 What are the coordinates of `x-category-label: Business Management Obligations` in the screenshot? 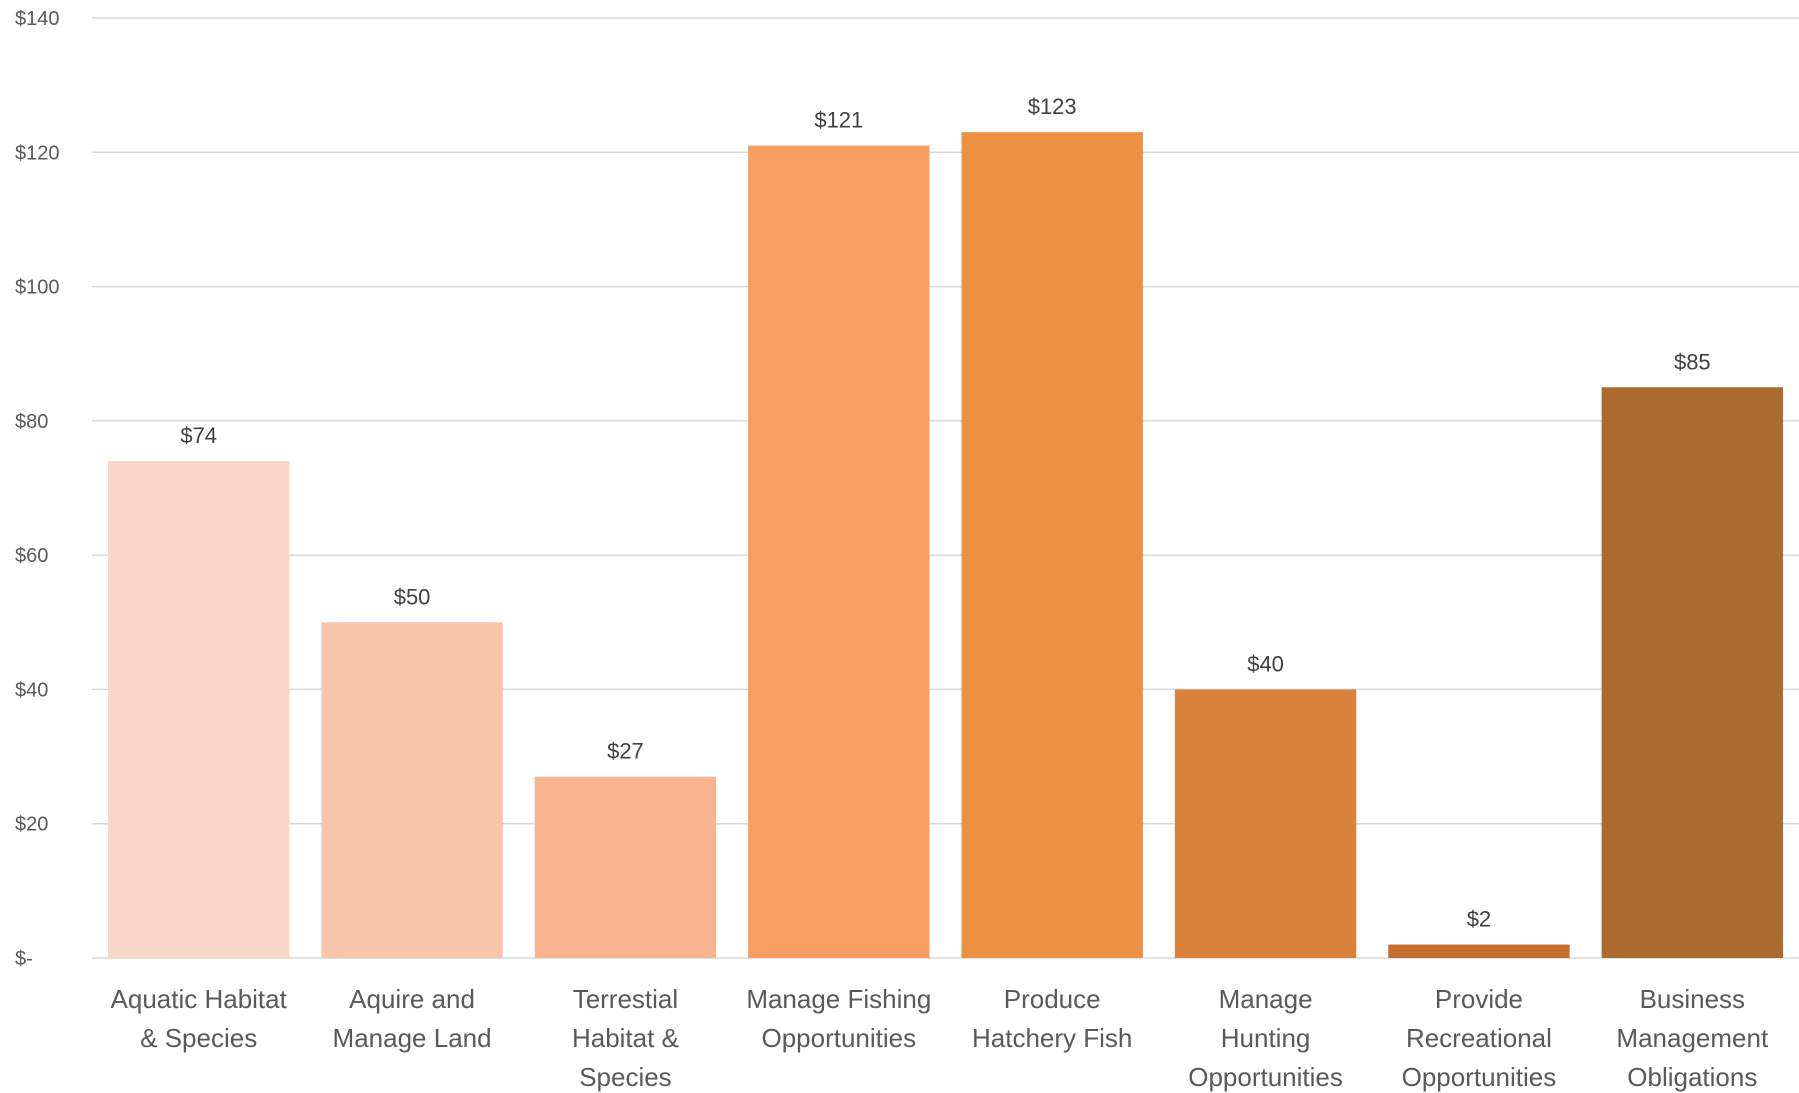 It's located at (1692, 1038).